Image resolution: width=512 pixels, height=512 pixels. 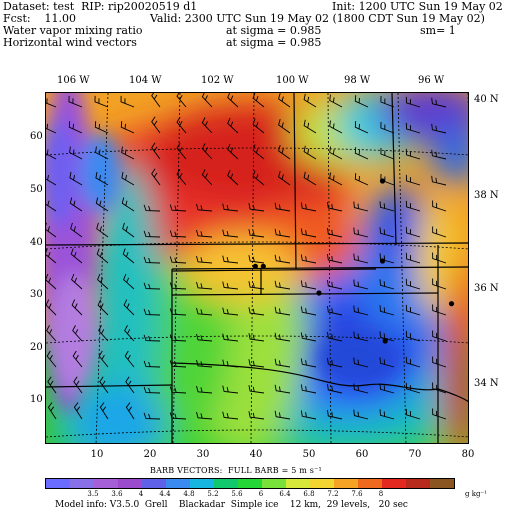 I want to click on lat-label-40n: 40 N, so click(x=486, y=99).